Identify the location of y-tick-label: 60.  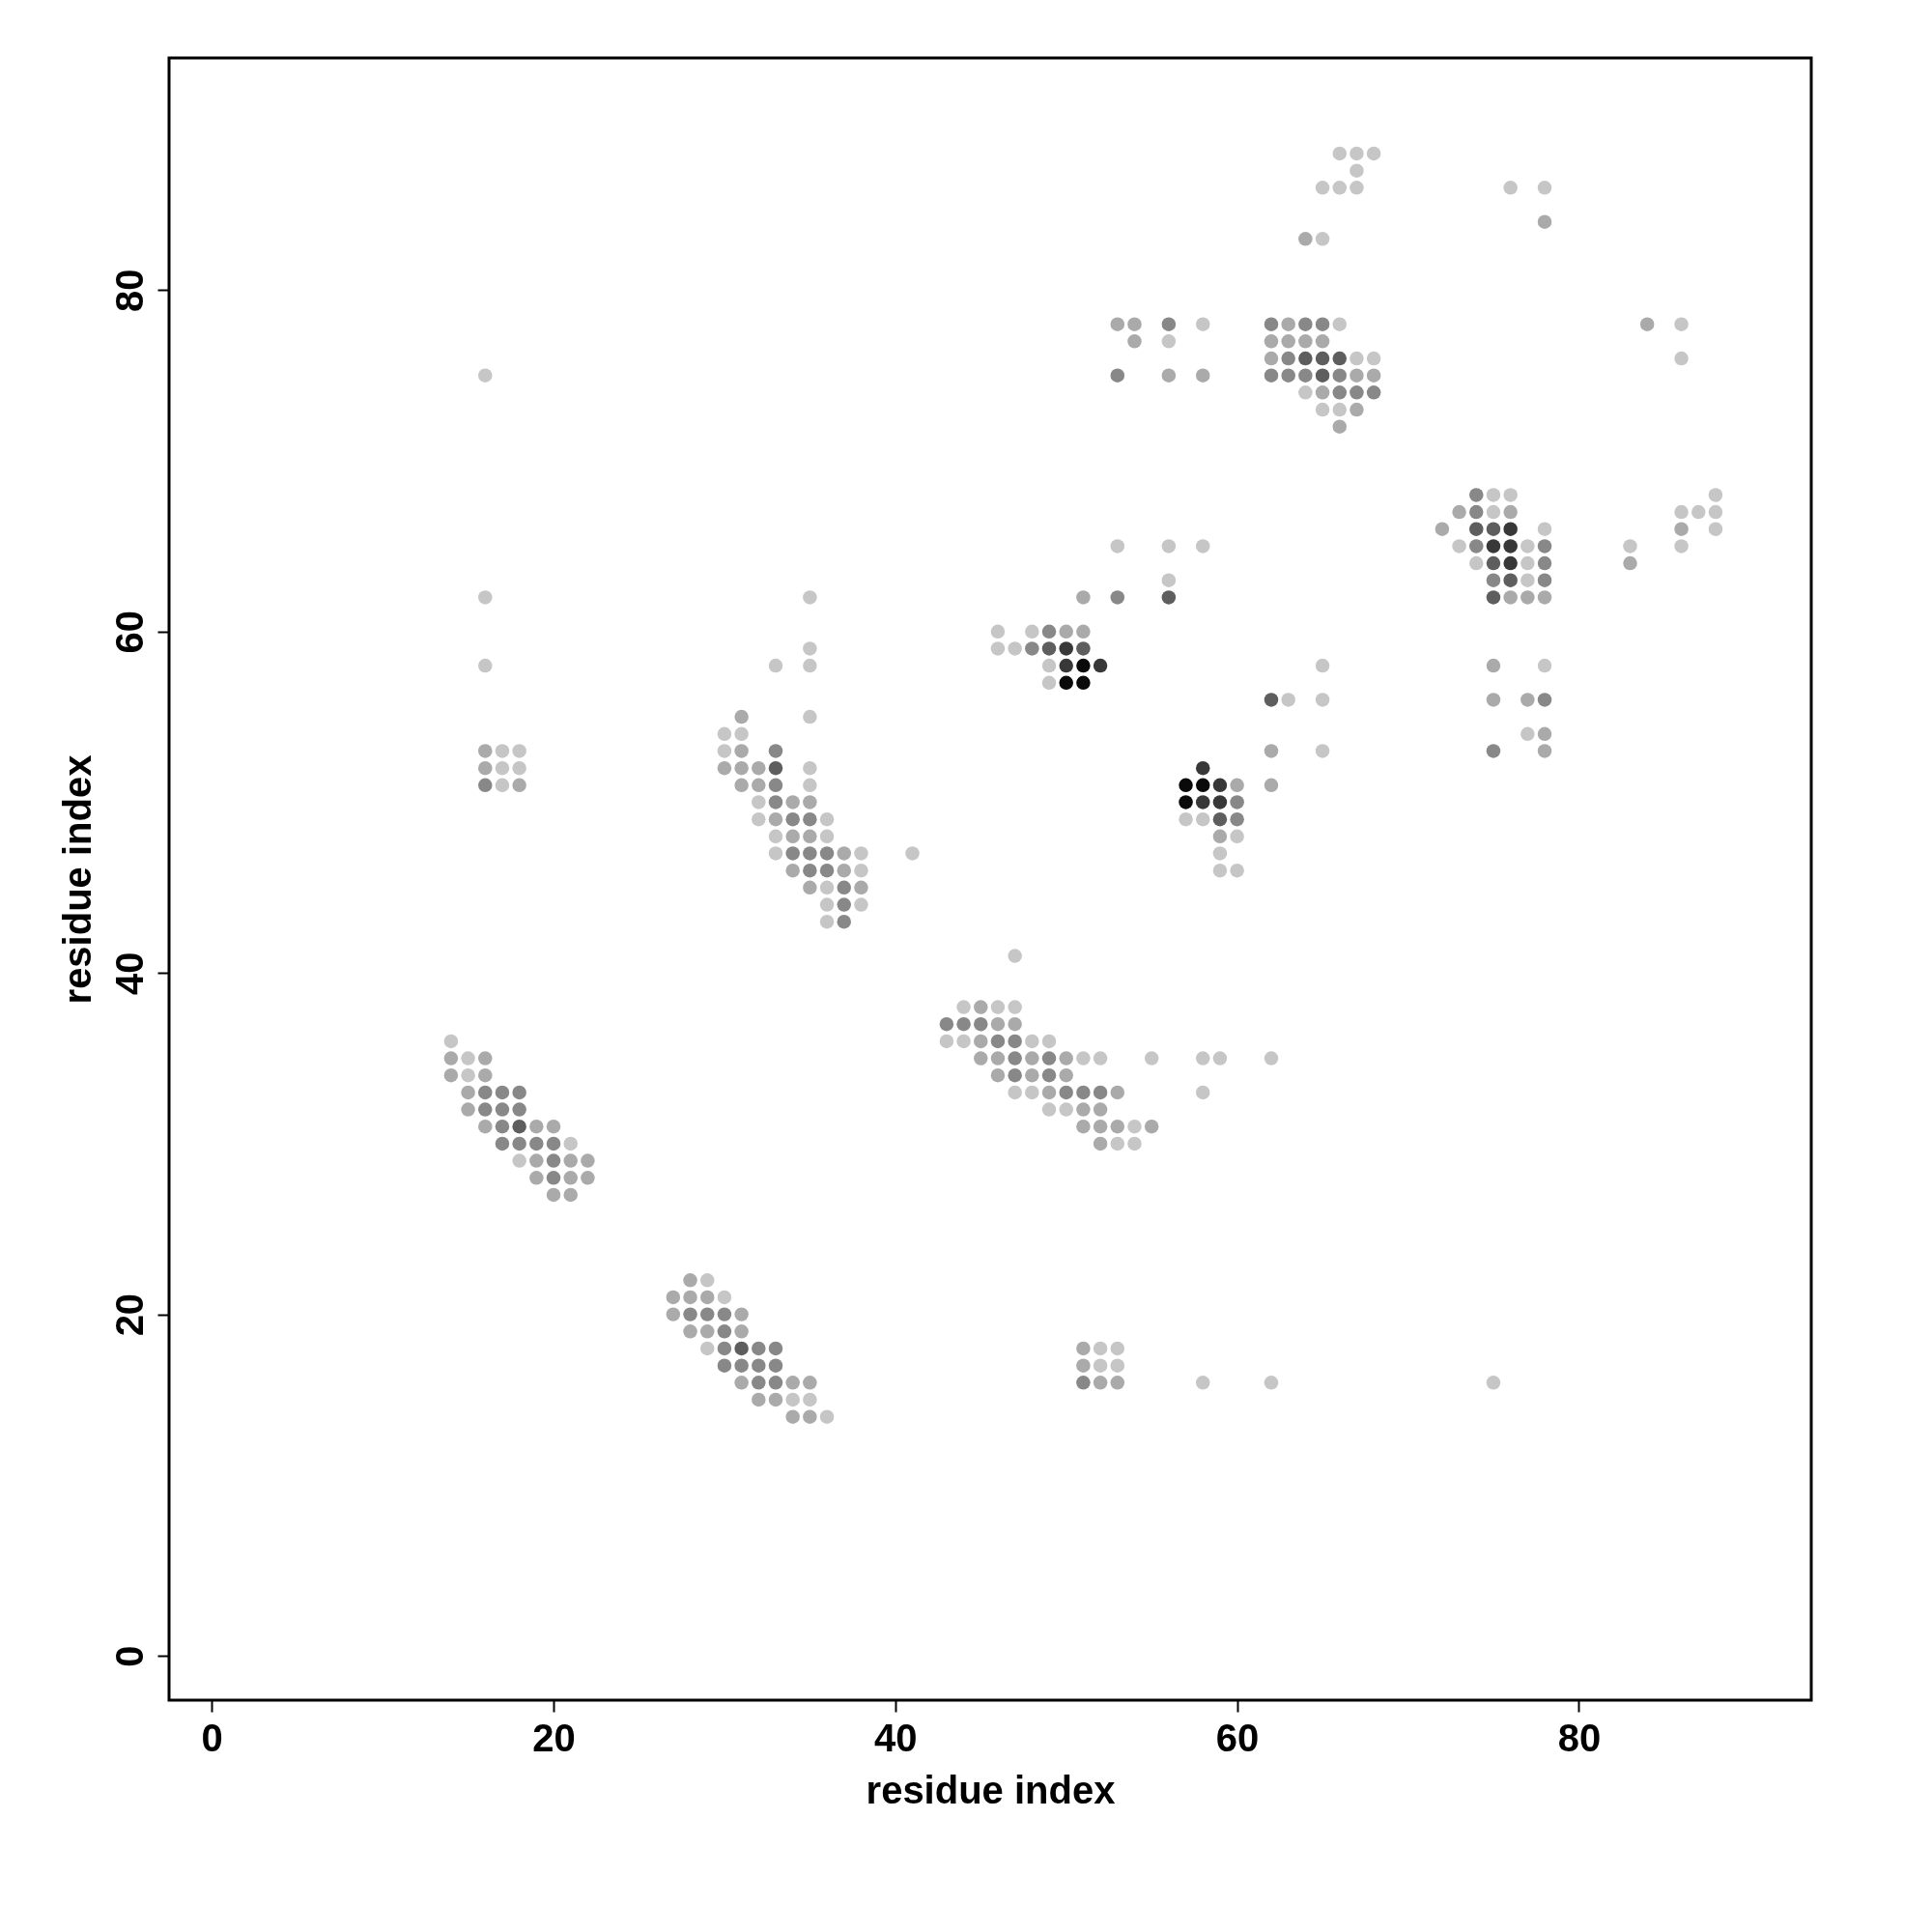
(129, 632).